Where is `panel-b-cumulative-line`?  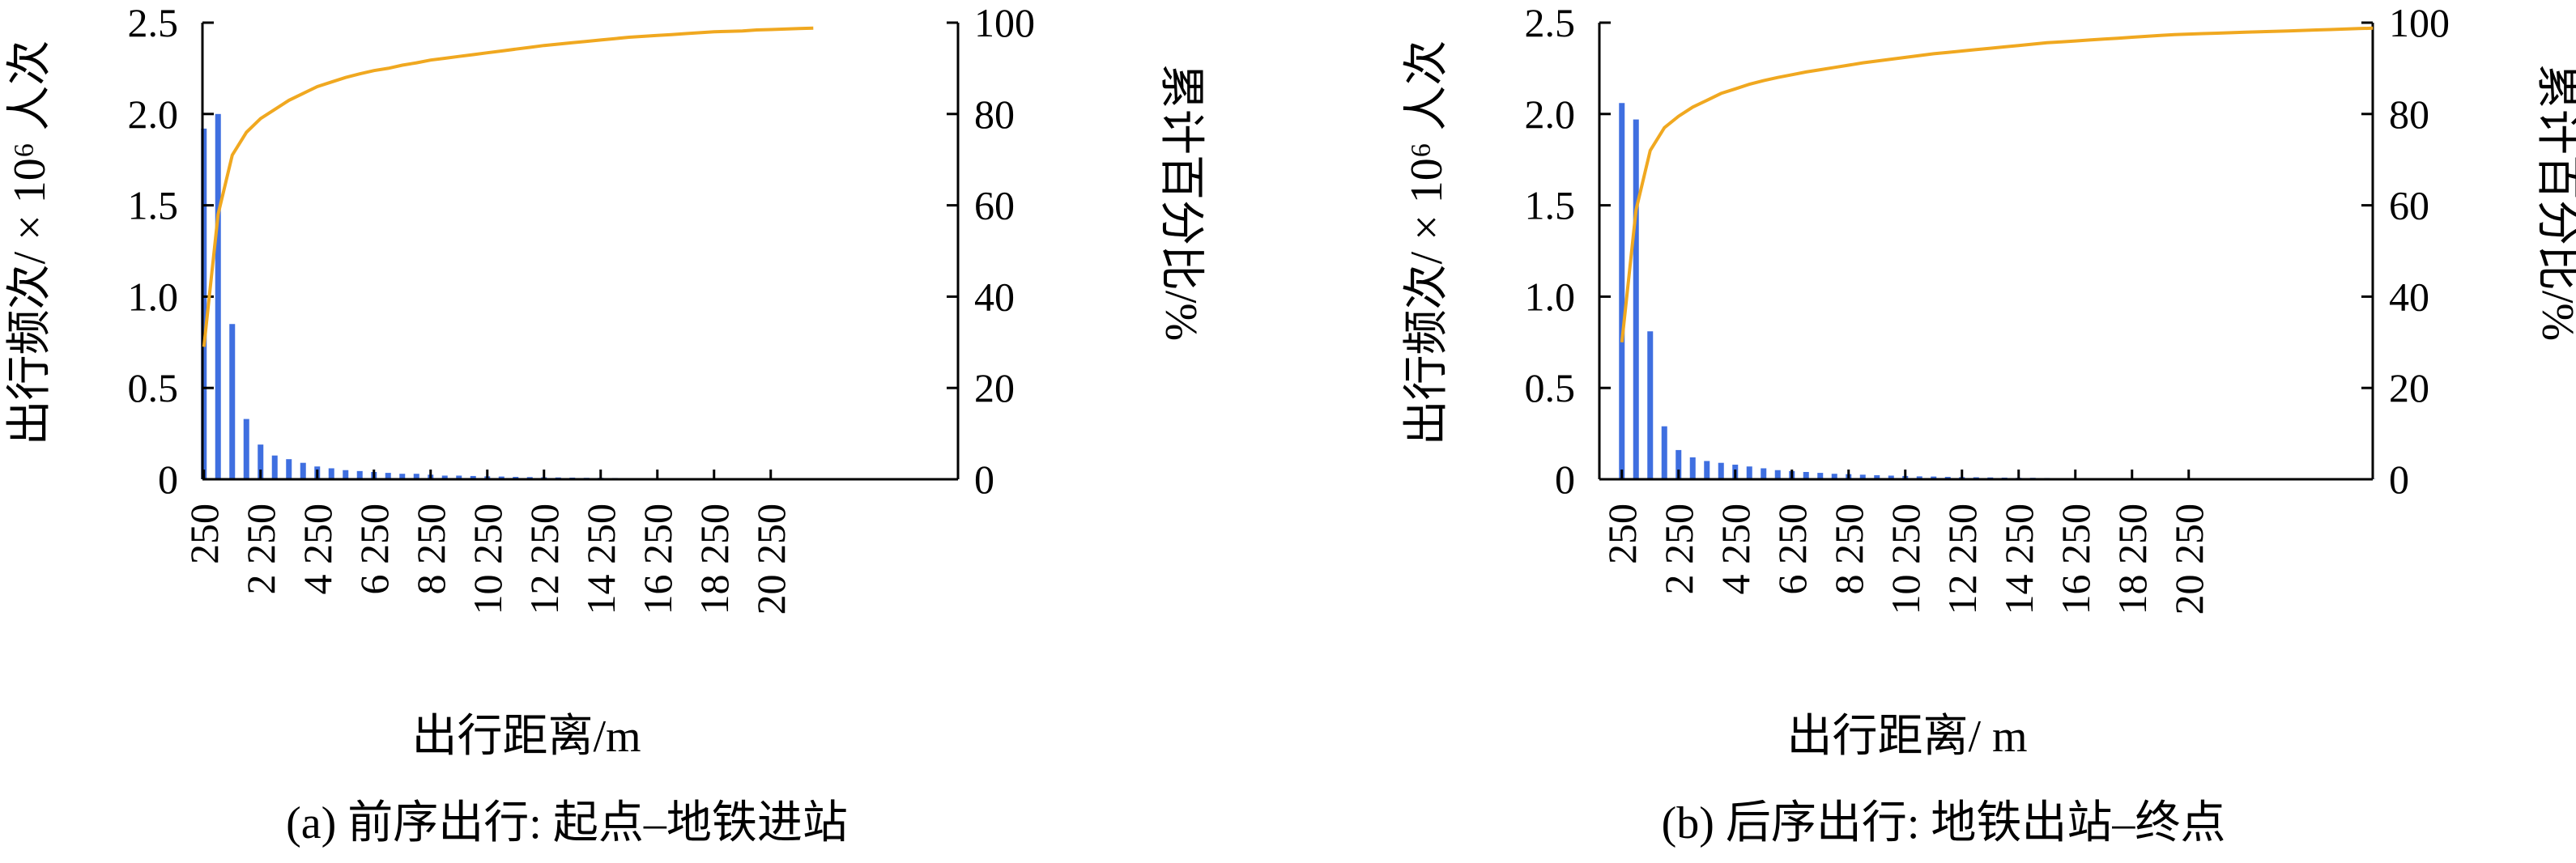
panel-b-cumulative-line is located at coordinates (1997, 184).